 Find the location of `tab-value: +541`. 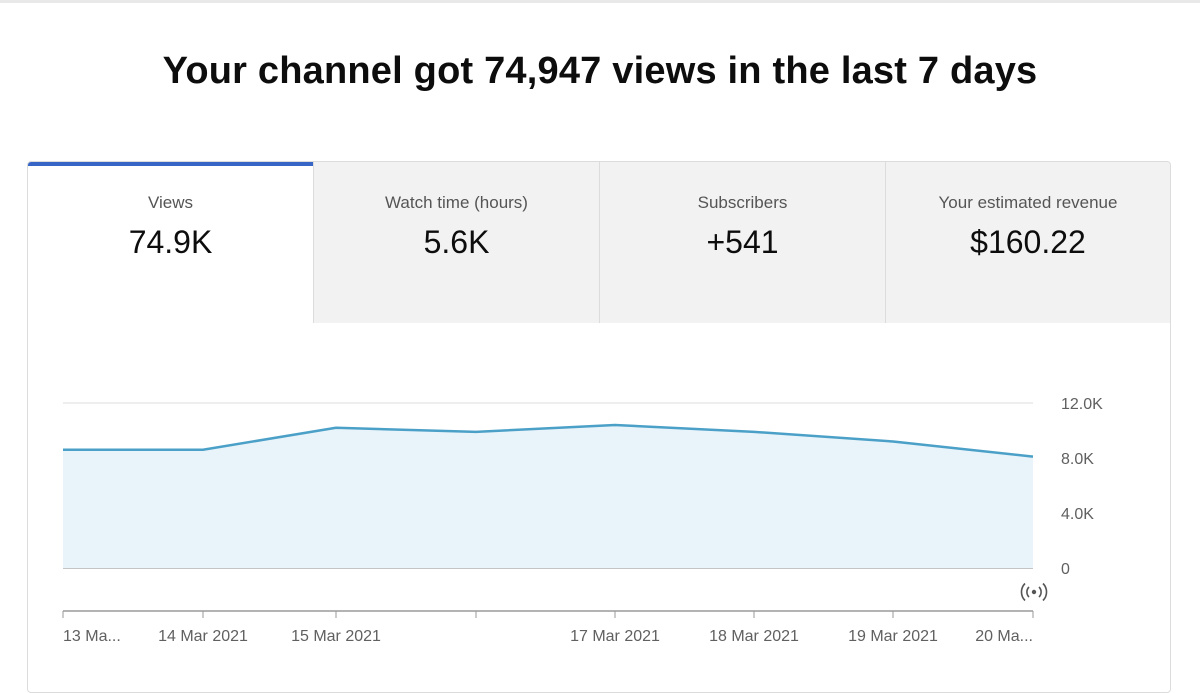

tab-value: +541 is located at coordinates (742, 242).